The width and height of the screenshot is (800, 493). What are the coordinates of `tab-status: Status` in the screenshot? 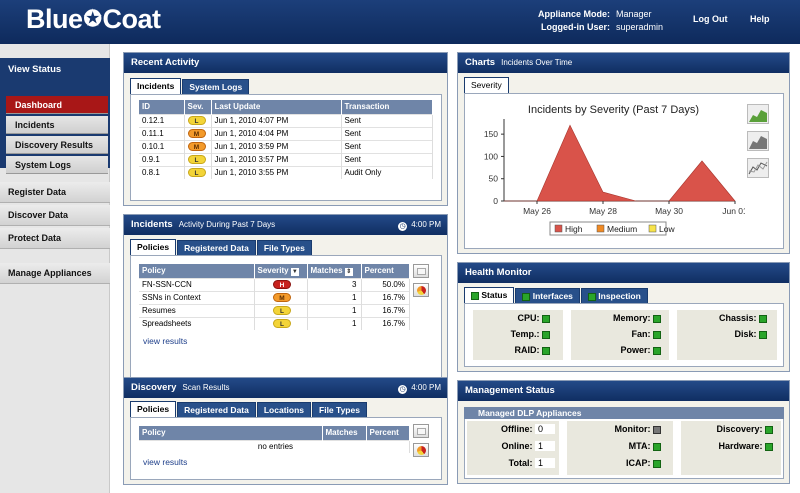 It's located at (489, 295).